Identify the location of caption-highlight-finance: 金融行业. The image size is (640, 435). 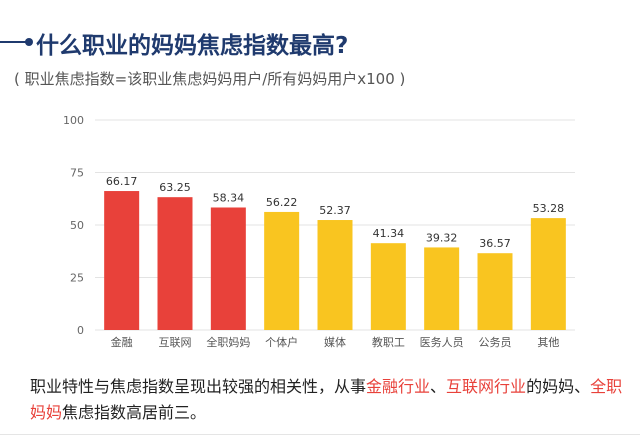
(398, 386).